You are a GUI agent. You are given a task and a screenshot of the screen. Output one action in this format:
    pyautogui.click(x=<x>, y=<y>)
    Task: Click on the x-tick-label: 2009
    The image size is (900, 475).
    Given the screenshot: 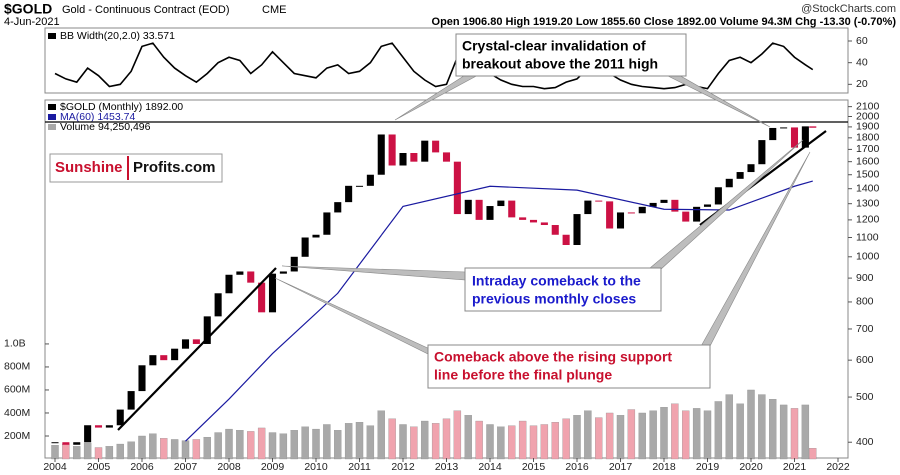 What is the action you would take?
    pyautogui.click(x=273, y=467)
    